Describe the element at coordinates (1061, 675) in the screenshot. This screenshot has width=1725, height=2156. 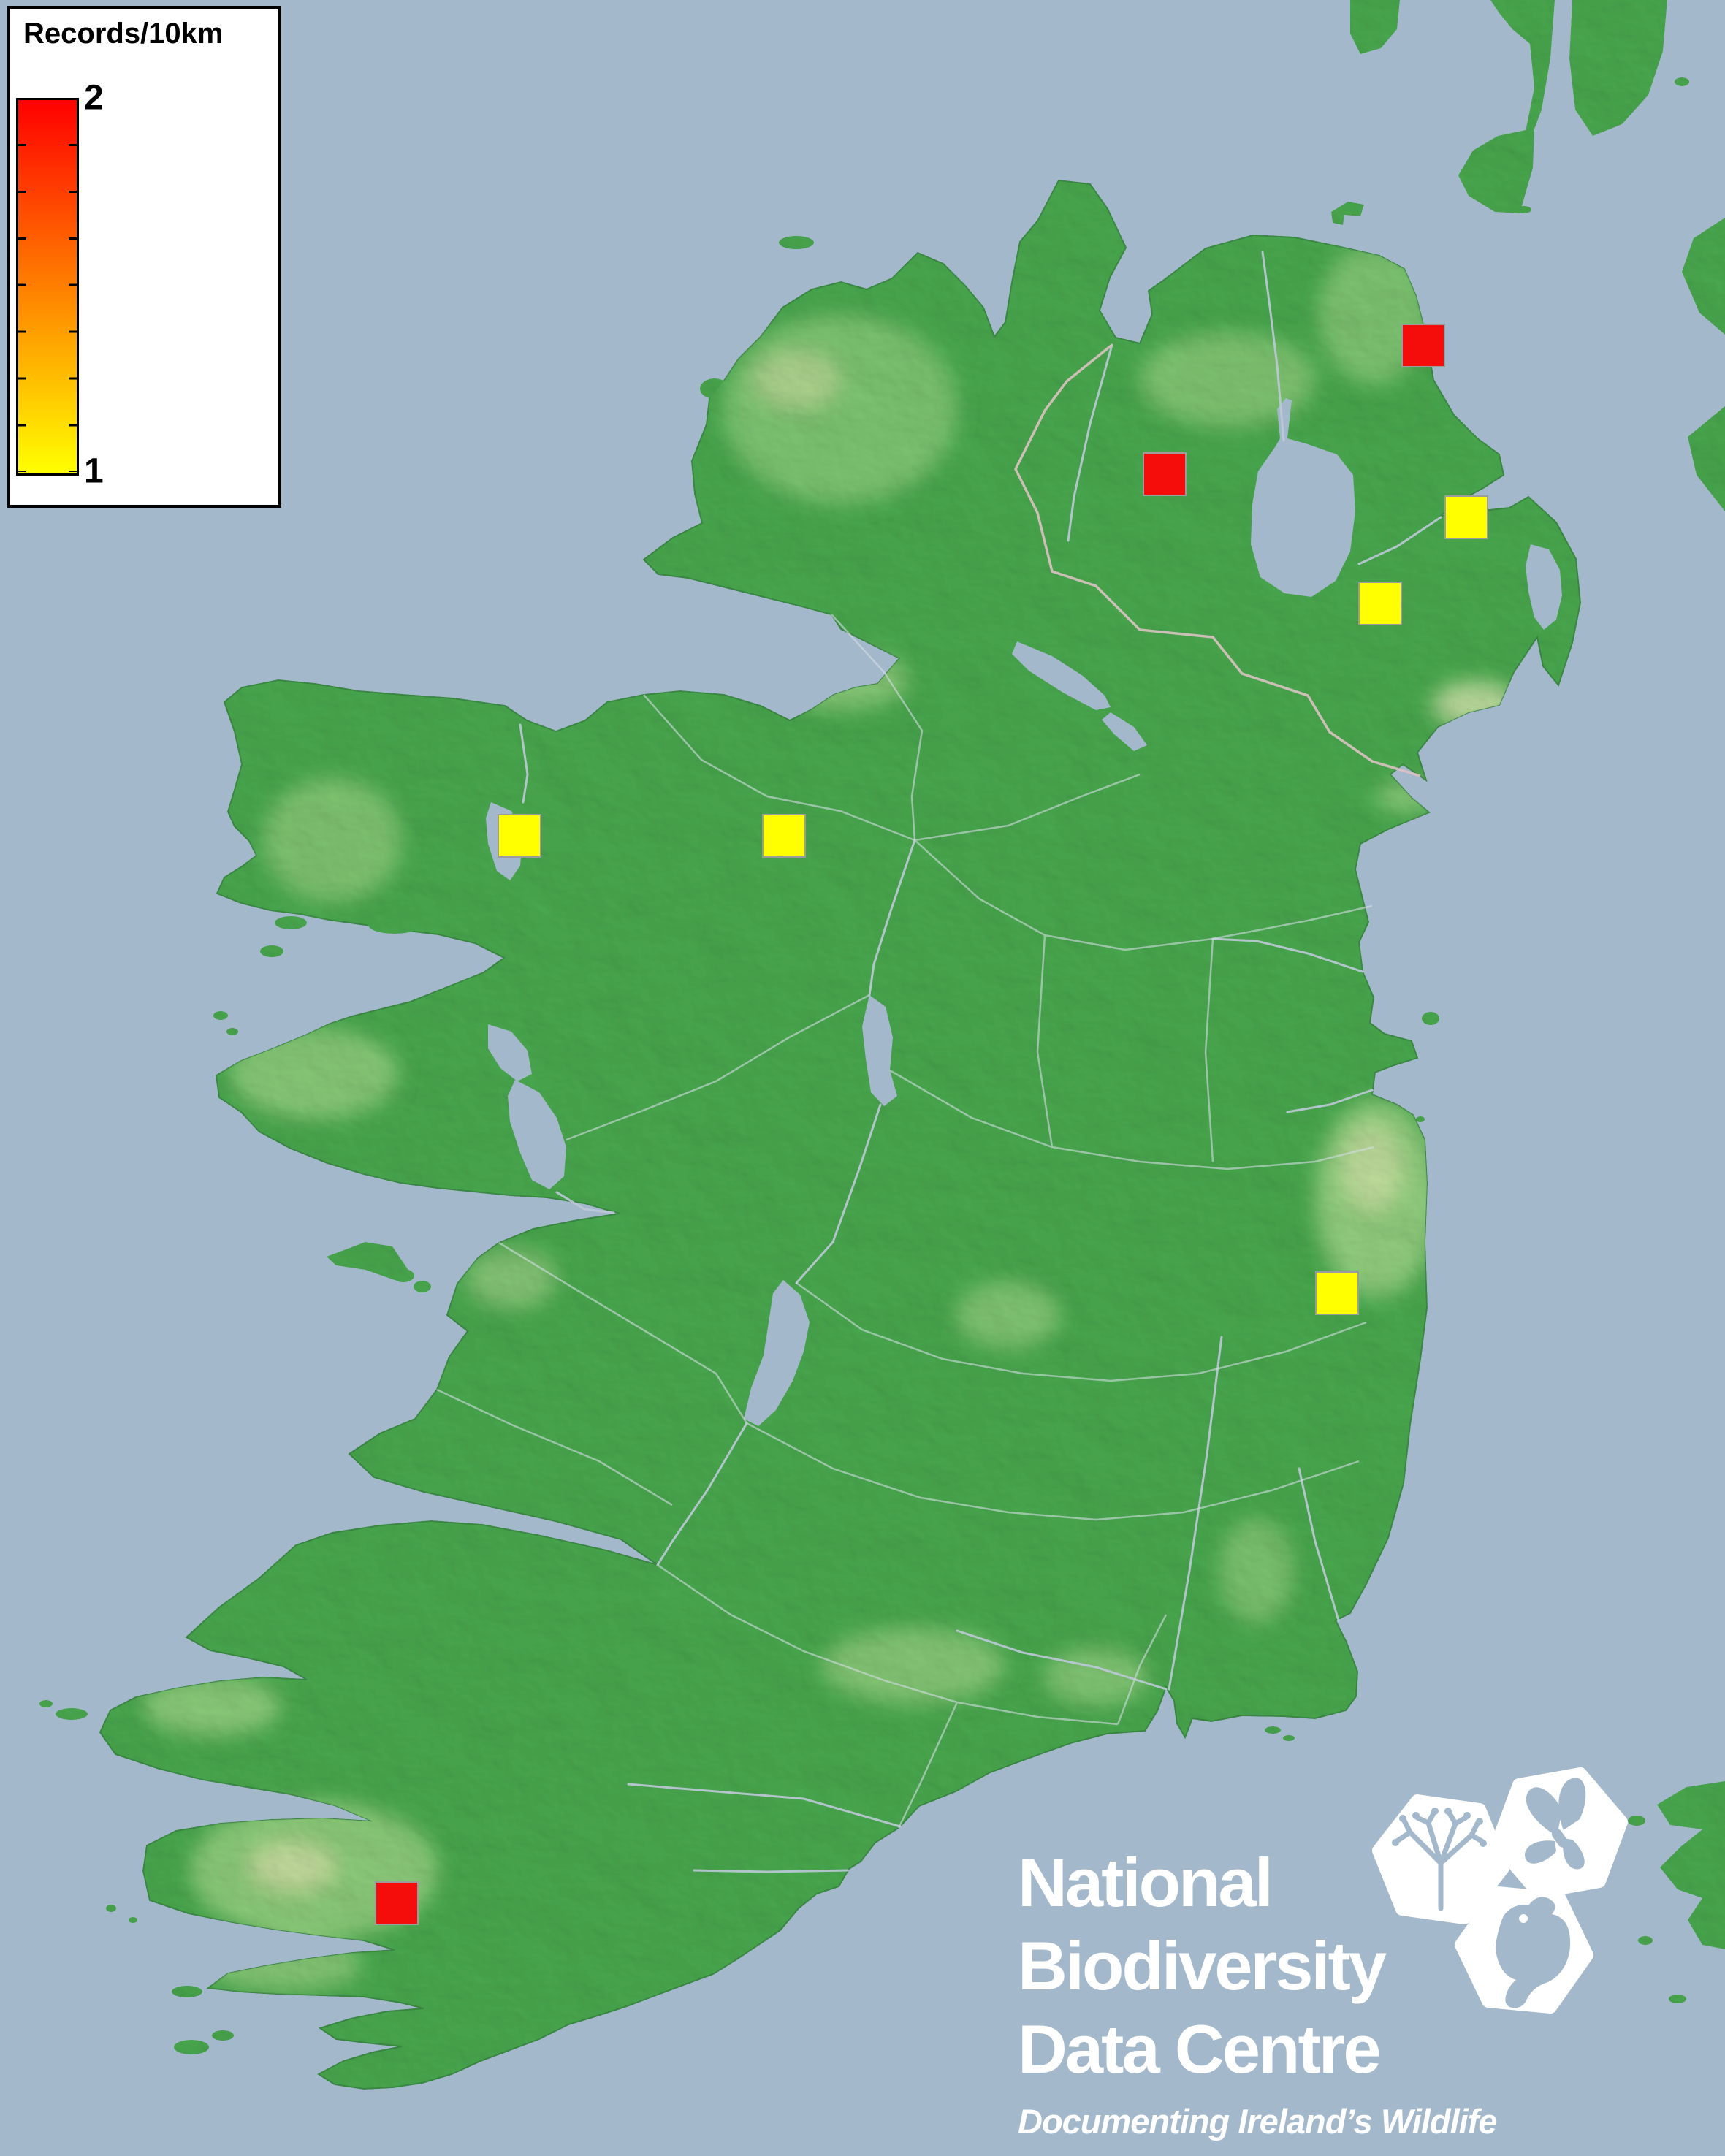
I see `lough-erne` at that location.